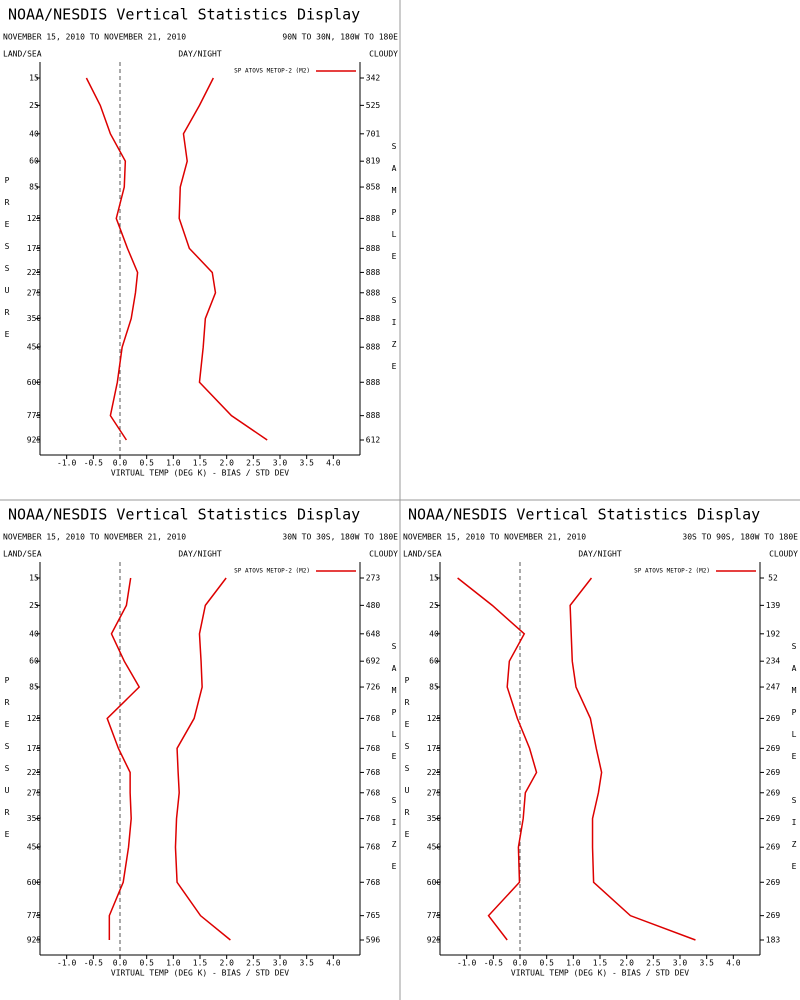 The height and width of the screenshot is (1000, 800). Describe the element at coordinates (773, 605) in the screenshot. I see `sample-size: 139` at that location.